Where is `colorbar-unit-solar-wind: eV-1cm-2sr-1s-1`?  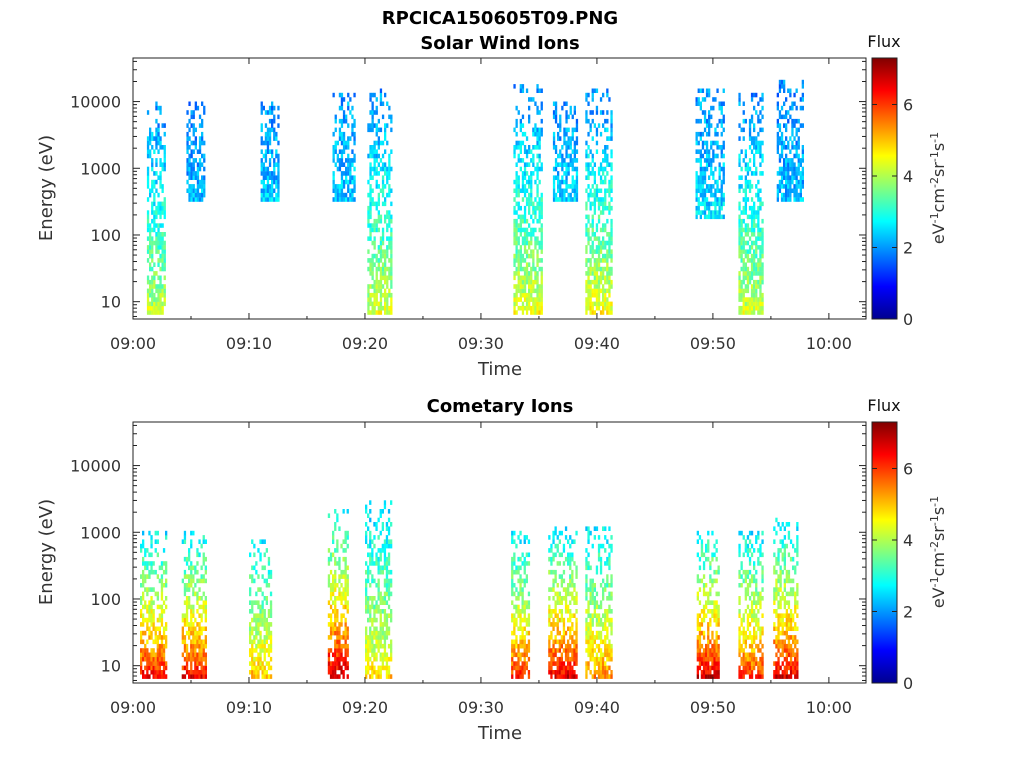 colorbar-unit-solar-wind: eV-1cm-2sr-1s-1 is located at coordinates (938, 188).